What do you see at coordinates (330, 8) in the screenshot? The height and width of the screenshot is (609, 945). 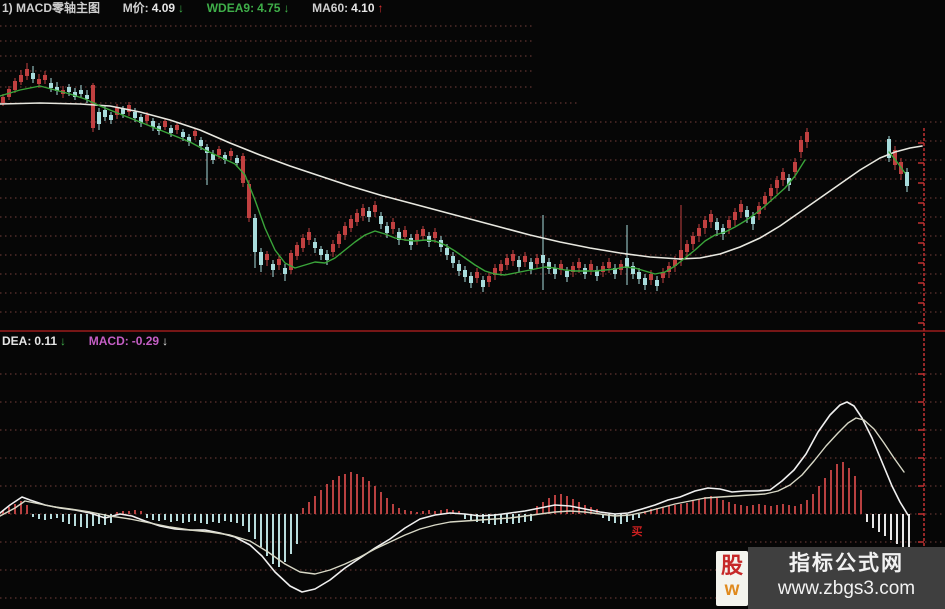 I see `ma60-label: MA60:` at bounding box center [330, 8].